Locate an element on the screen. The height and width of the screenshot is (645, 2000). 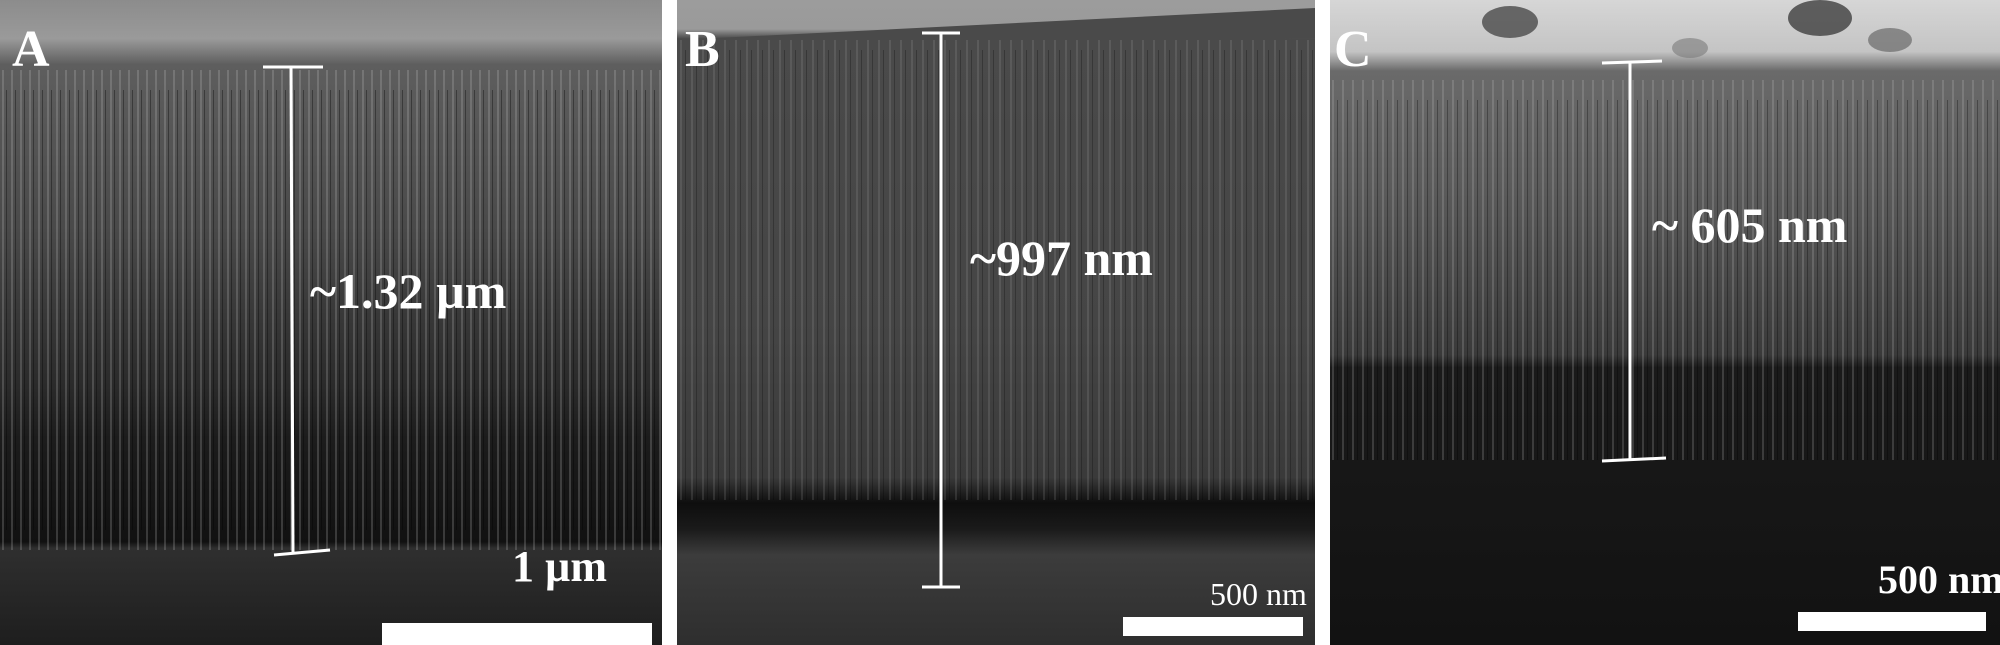
panel-letter: A is located at coordinates (31, 49).